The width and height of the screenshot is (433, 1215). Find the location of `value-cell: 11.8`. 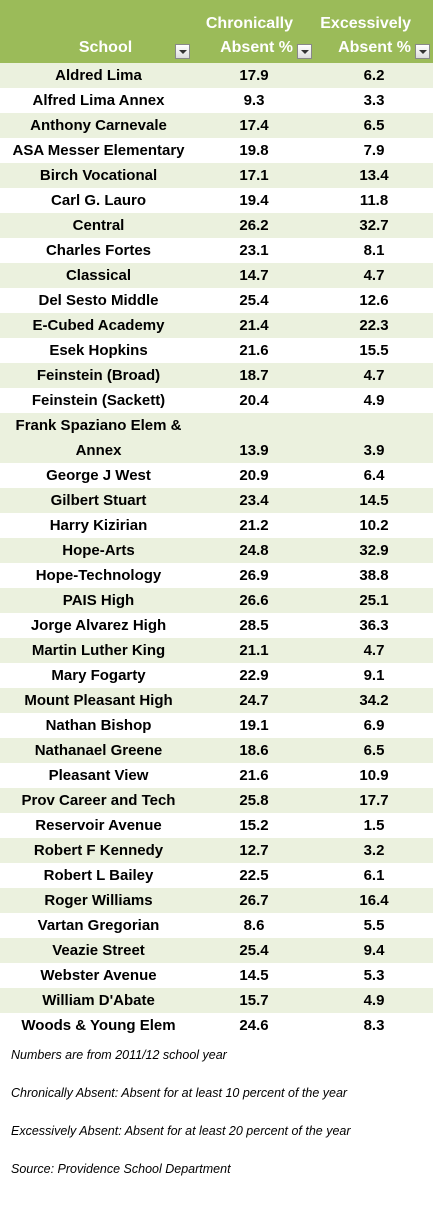

value-cell: 11.8 is located at coordinates (374, 200).